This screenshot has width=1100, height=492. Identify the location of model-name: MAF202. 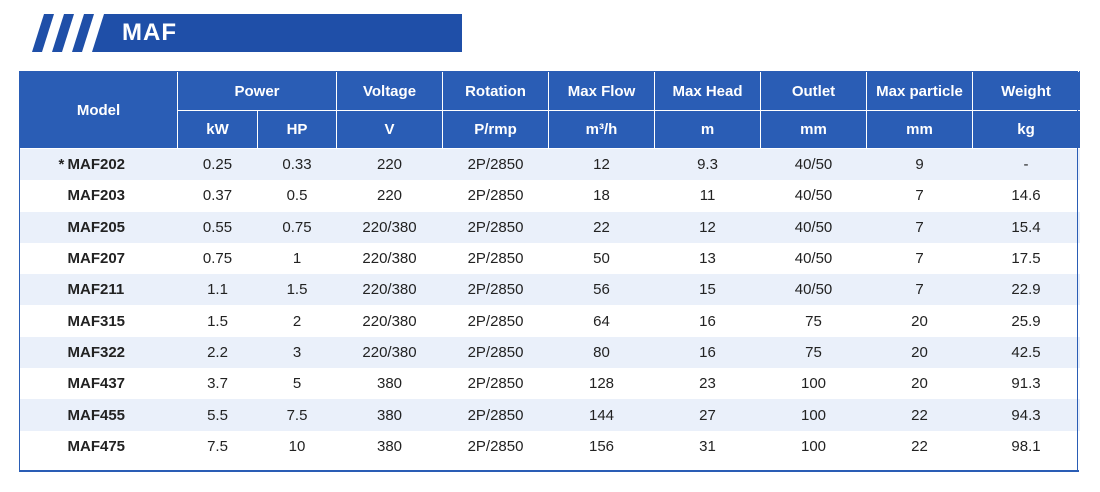
(96, 165).